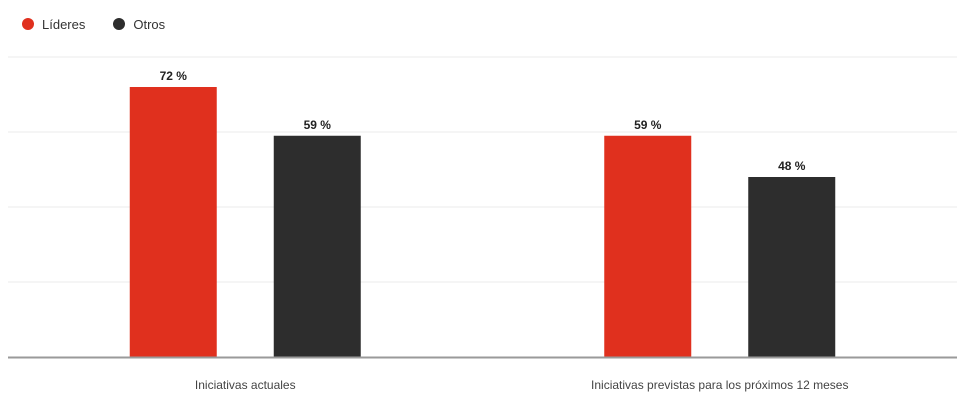 The image size is (957, 394). What do you see at coordinates (119, 24) in the screenshot?
I see `legend-dot-otros-icon` at bounding box center [119, 24].